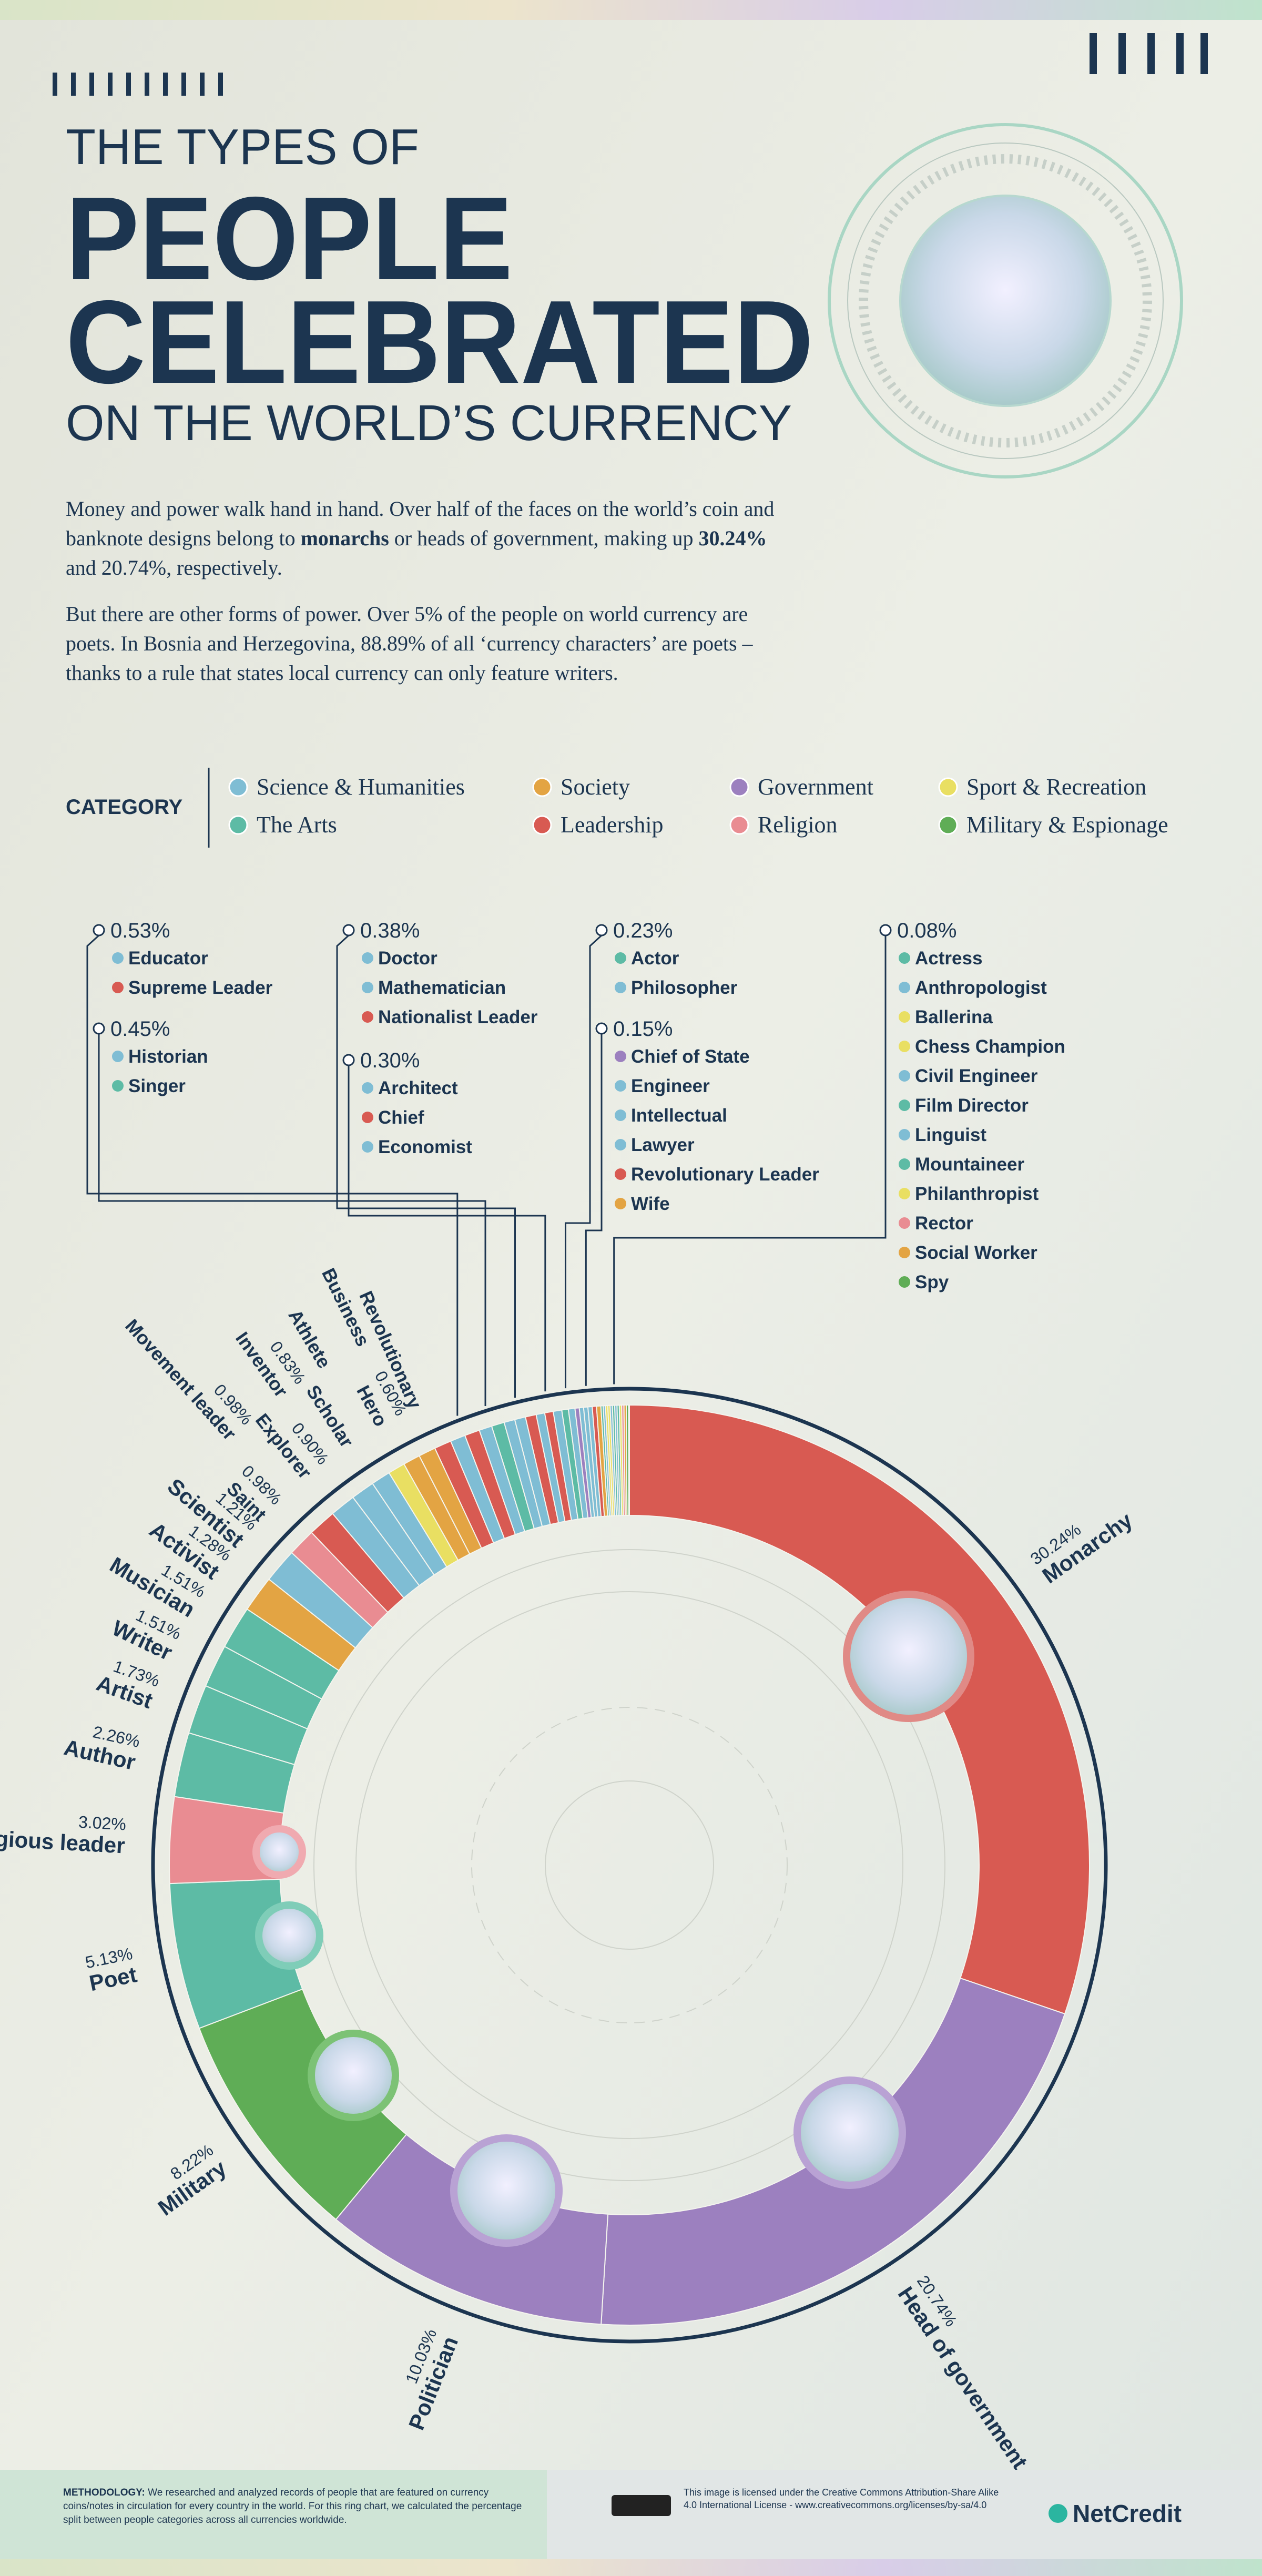 Image resolution: width=1262 pixels, height=2576 pixels. Describe the element at coordinates (140, 930) in the screenshot. I see `callout-value-label: 0.53%` at that location.